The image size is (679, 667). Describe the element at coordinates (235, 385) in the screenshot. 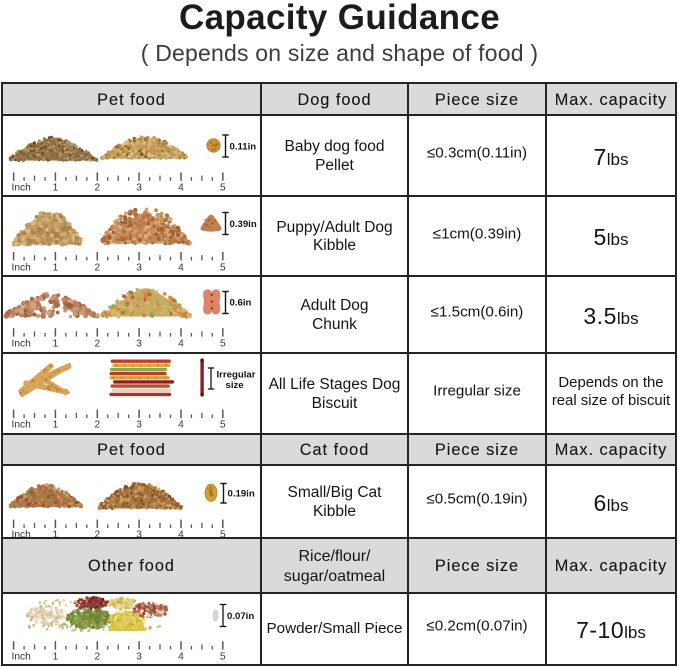

I see `svg-text: size` at that location.